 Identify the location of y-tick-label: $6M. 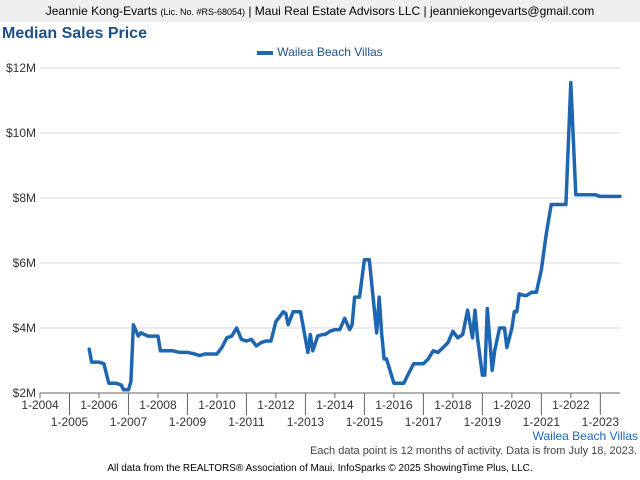
(24, 263).